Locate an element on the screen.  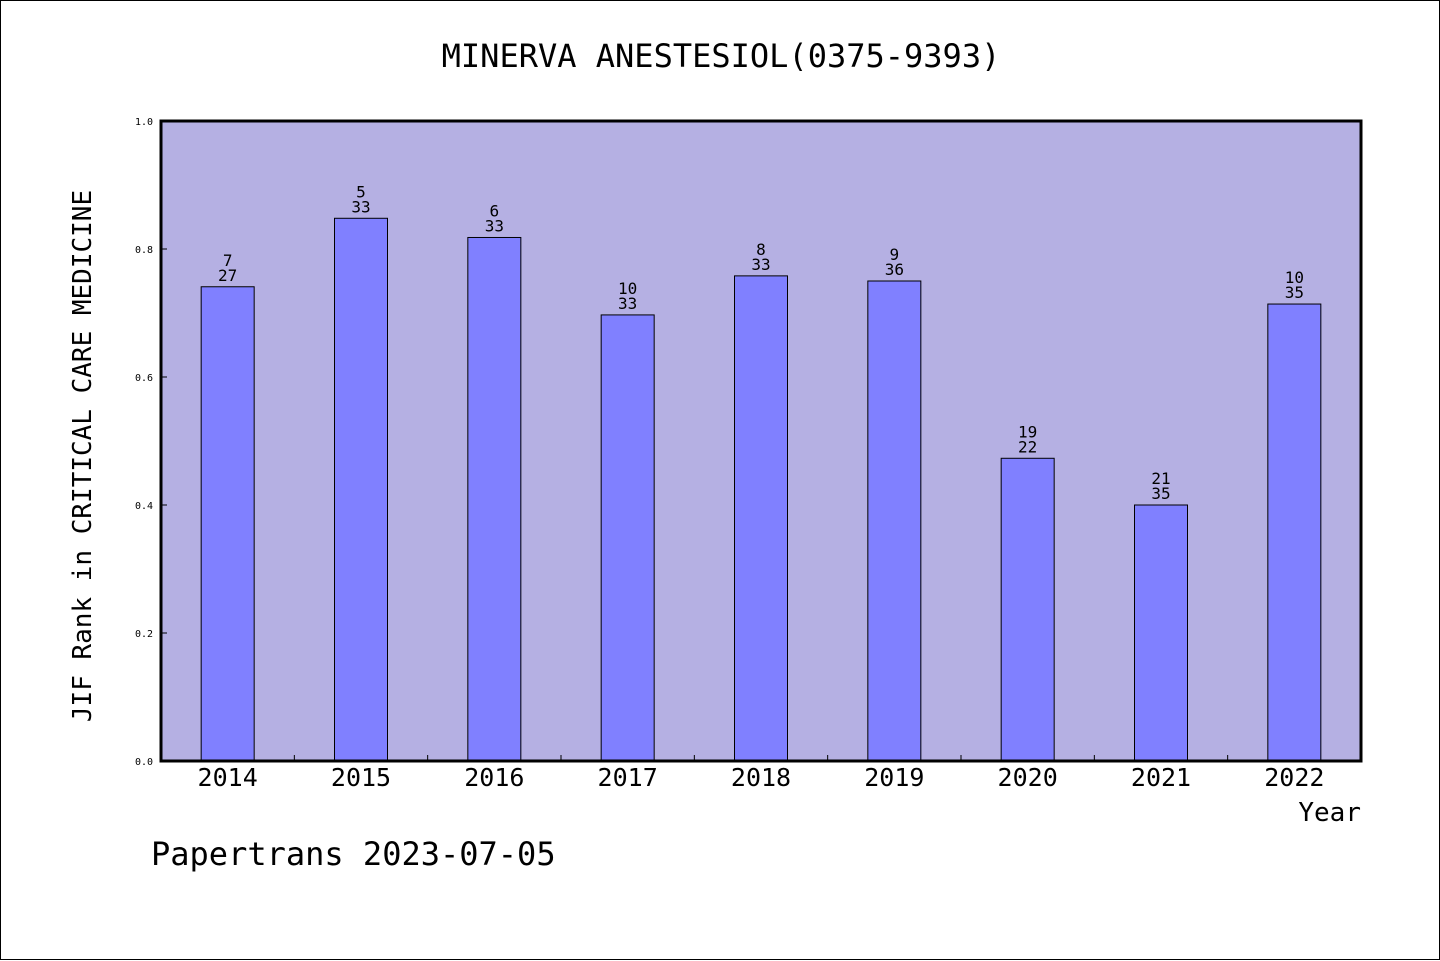
x-tick-label: 2021 is located at coordinates (1161, 777).